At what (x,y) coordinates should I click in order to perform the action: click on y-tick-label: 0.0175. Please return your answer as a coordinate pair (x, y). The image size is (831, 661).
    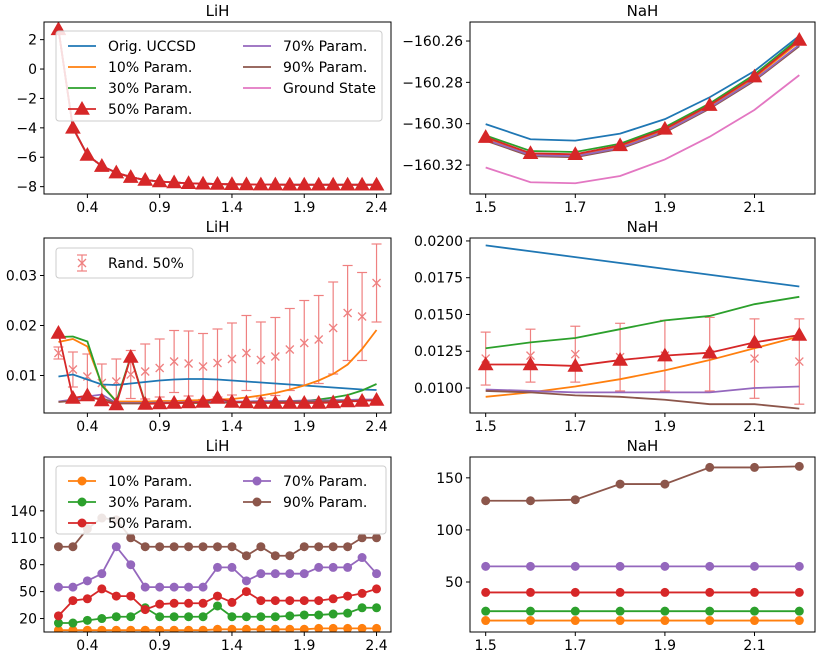
    Looking at the image, I should click on (438, 279).